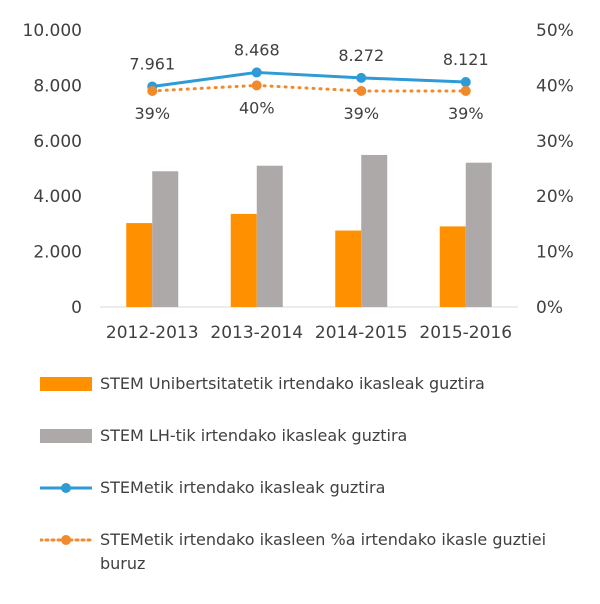  I want to click on legend-item-vocational: STEM LH-tik irtendako ikasleak guztira, so click(310, 436).